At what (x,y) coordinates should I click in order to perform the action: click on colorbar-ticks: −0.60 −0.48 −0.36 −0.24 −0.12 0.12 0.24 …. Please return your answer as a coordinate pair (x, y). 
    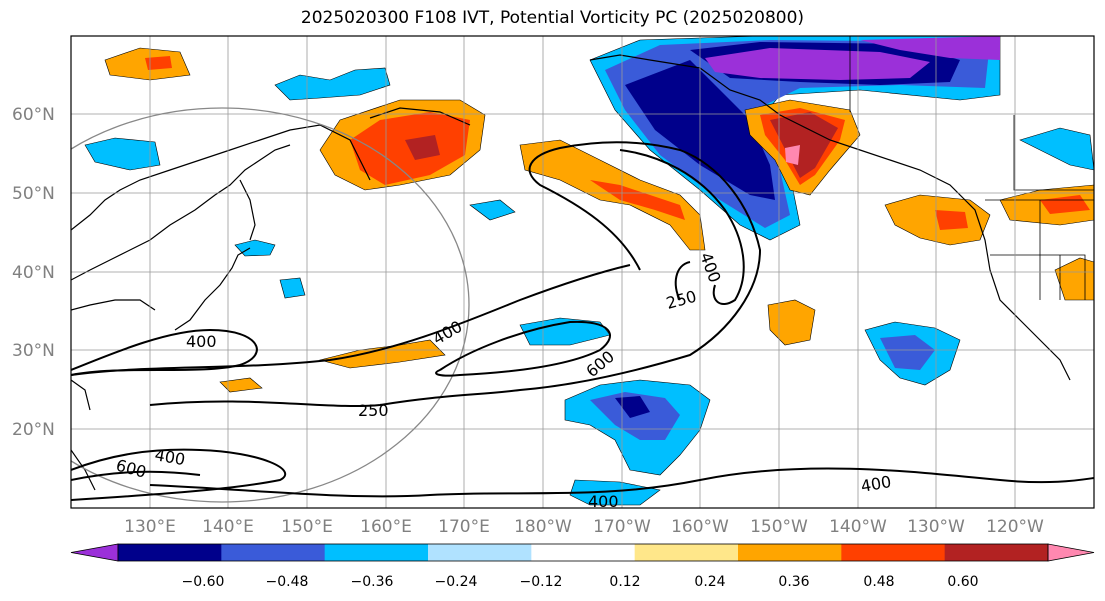
    Looking at the image, I should click on (580, 582).